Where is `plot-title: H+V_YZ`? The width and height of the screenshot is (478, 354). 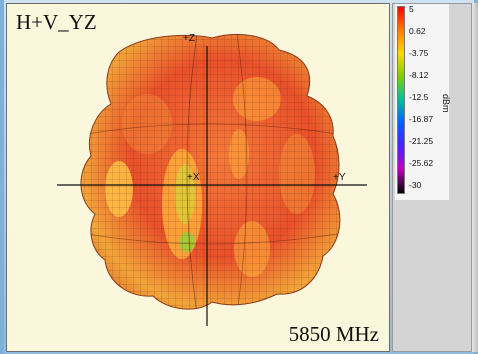
plot-title: H+V_YZ is located at coordinates (56, 22).